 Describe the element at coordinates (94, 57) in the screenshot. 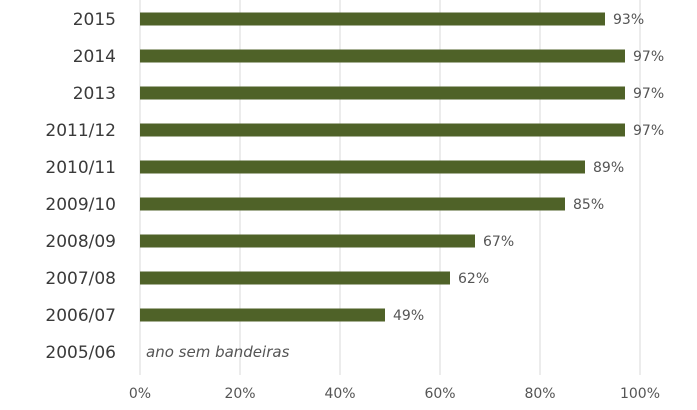

I see `category-label: 2014` at that location.